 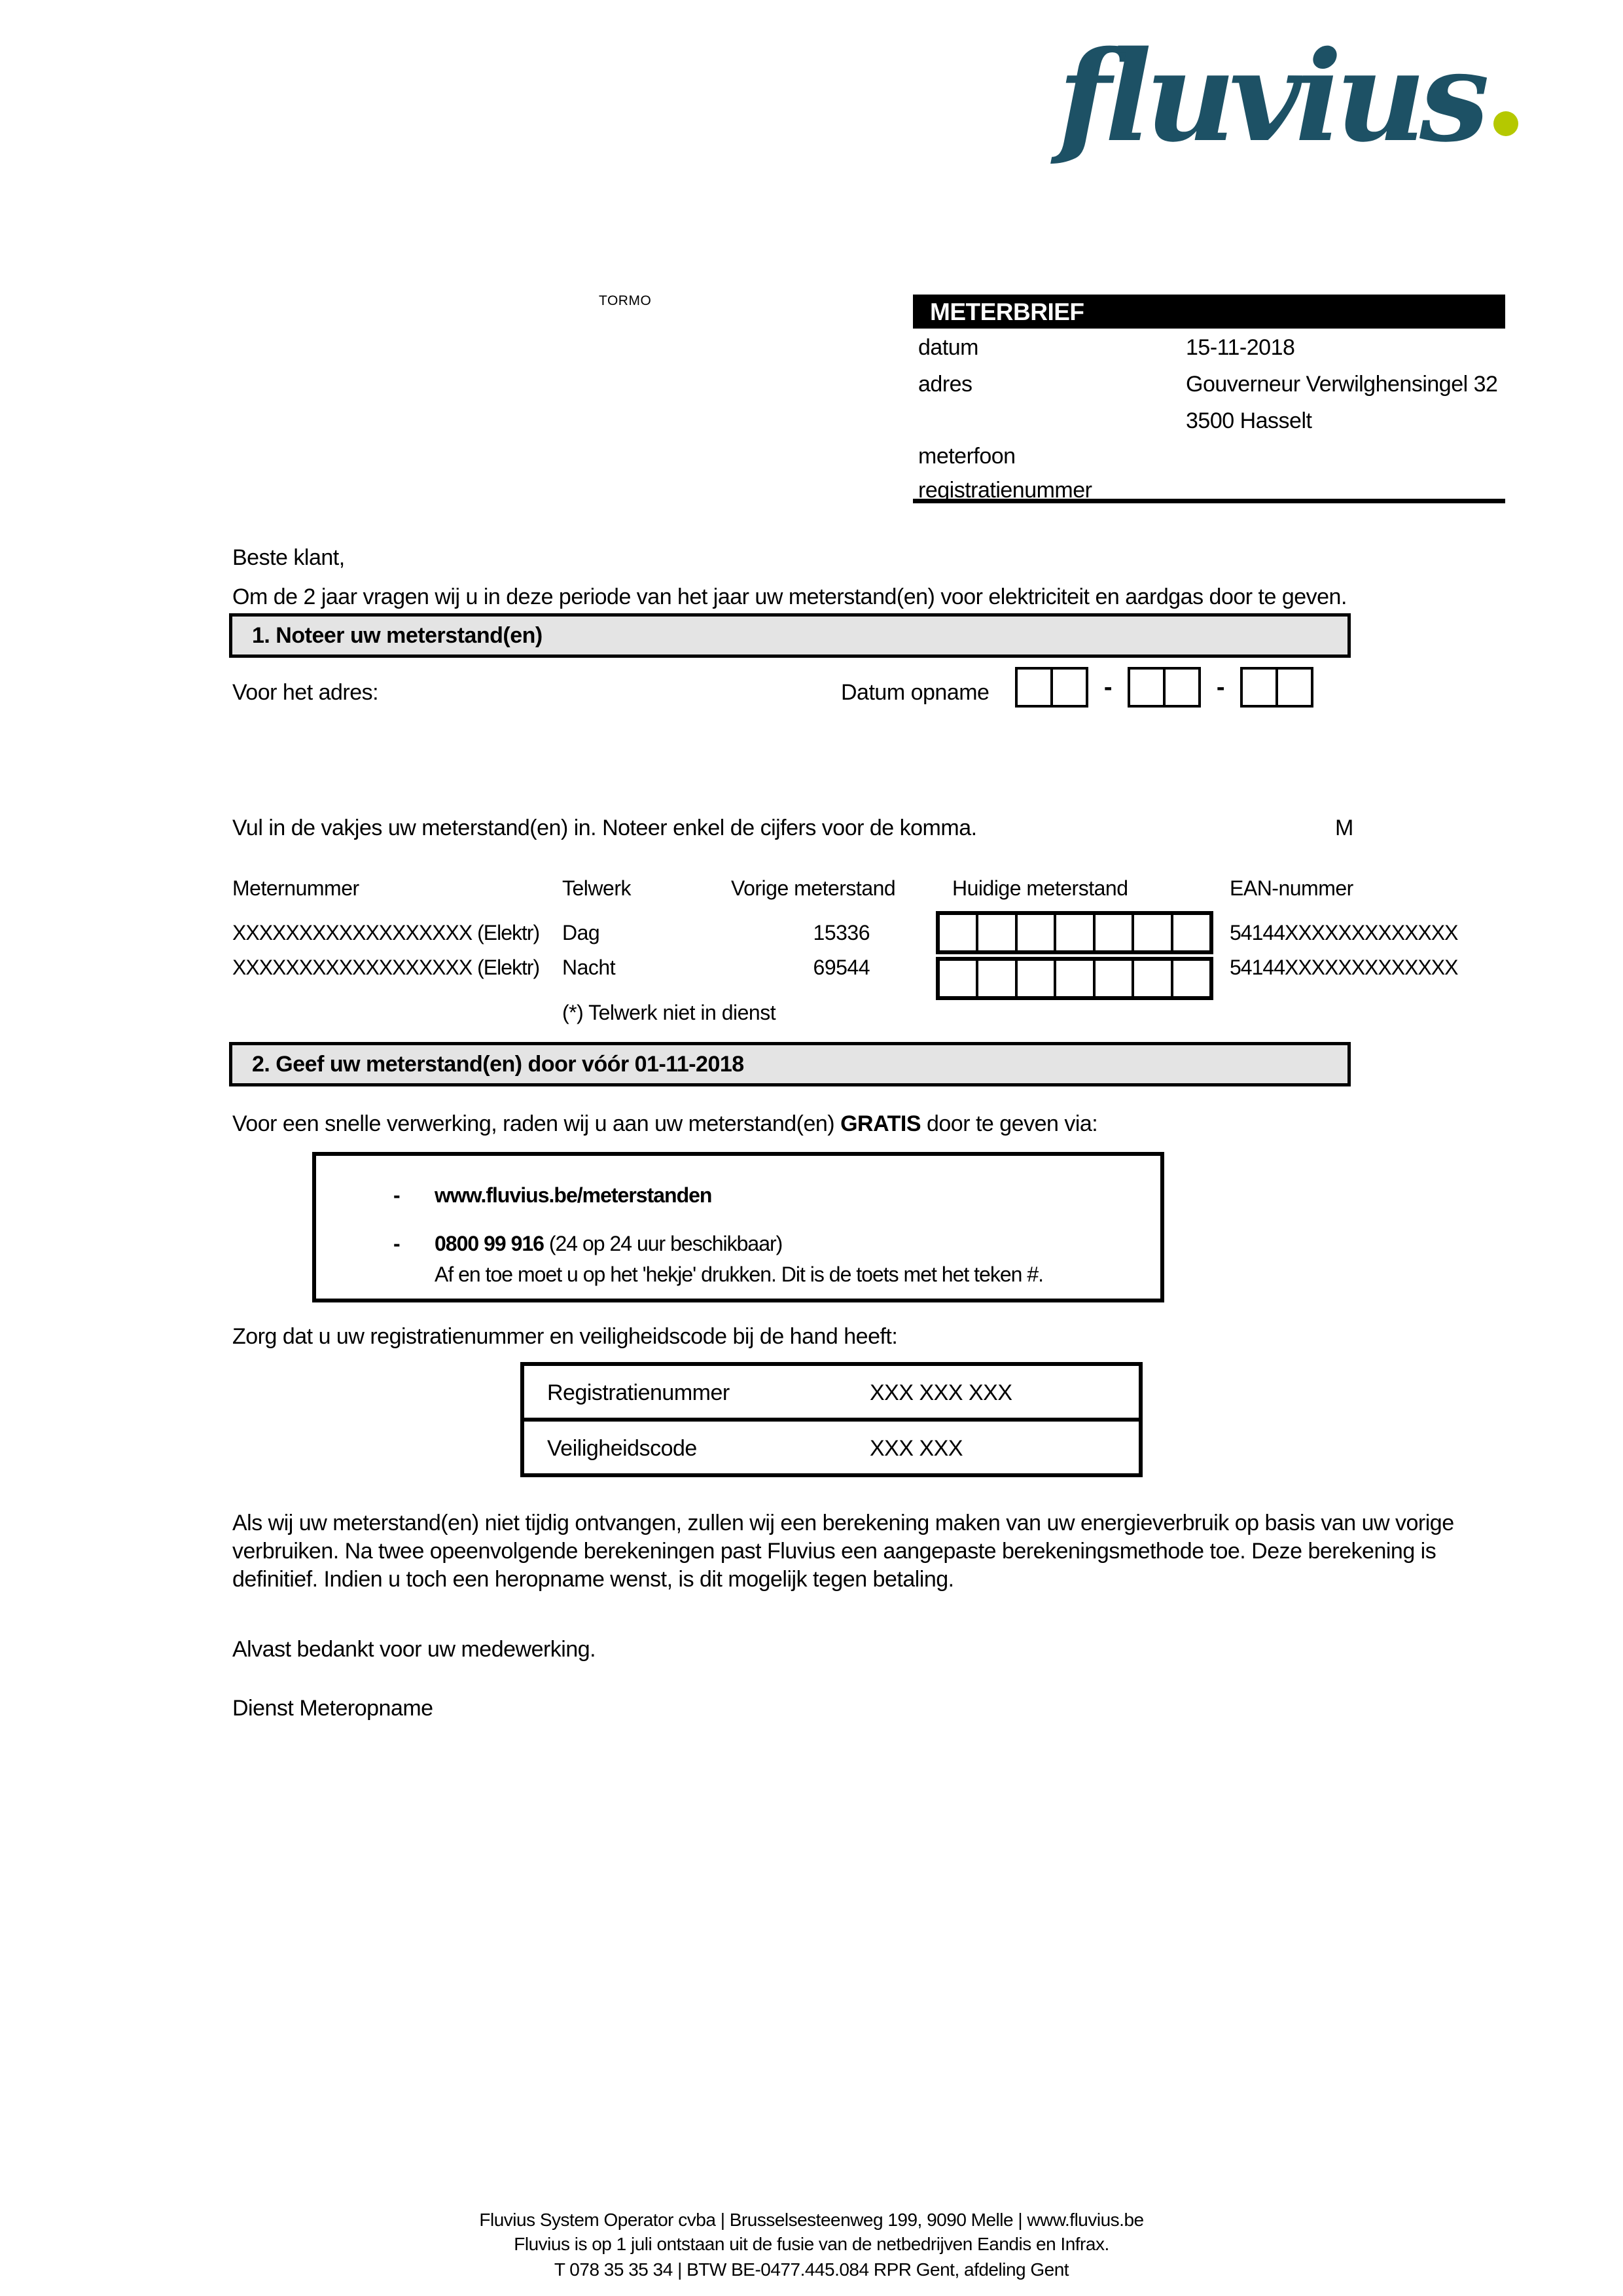 I want to click on table-row-telwerk: Nacht, so click(x=589, y=967).